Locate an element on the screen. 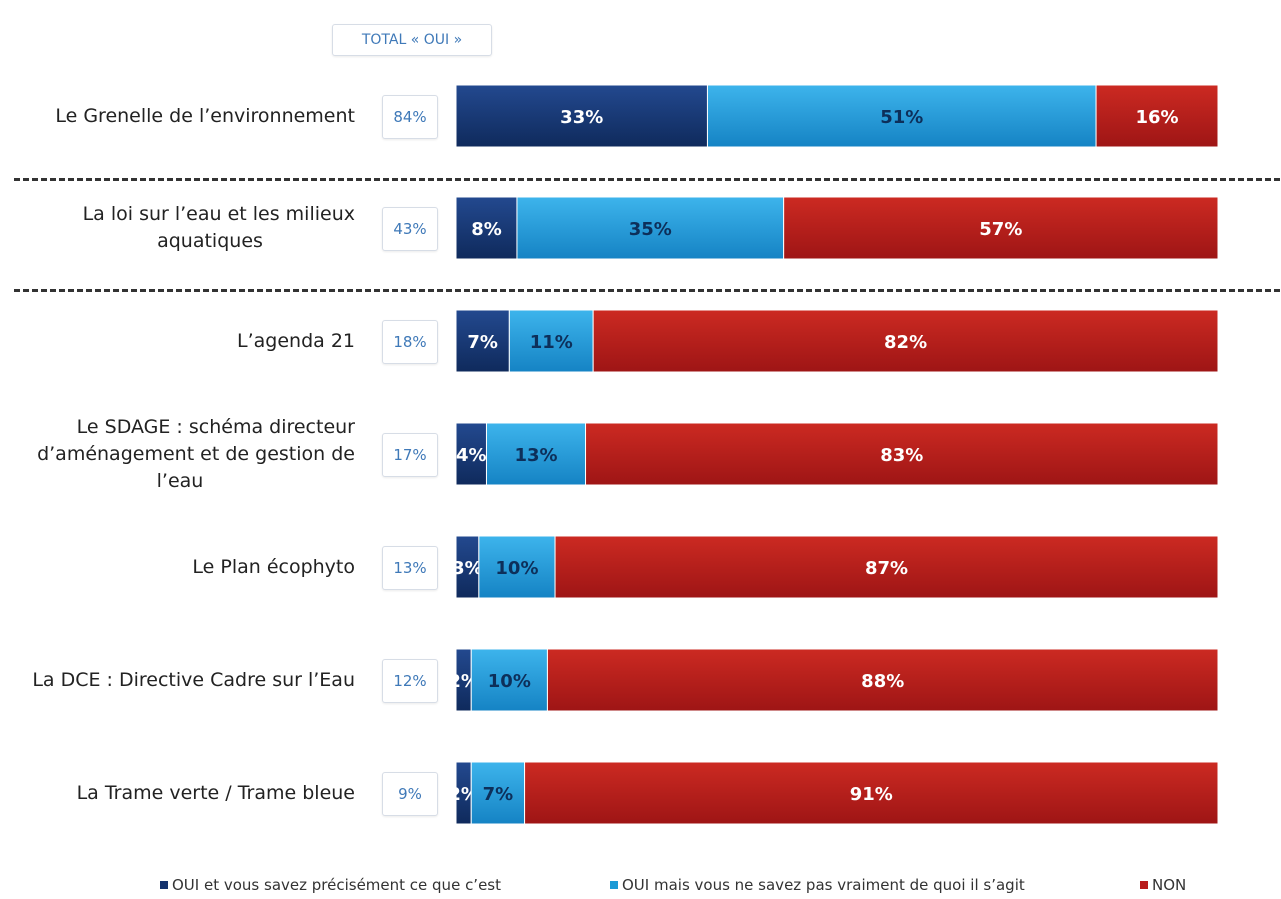  row-label-line: l’eau is located at coordinates (180, 480).